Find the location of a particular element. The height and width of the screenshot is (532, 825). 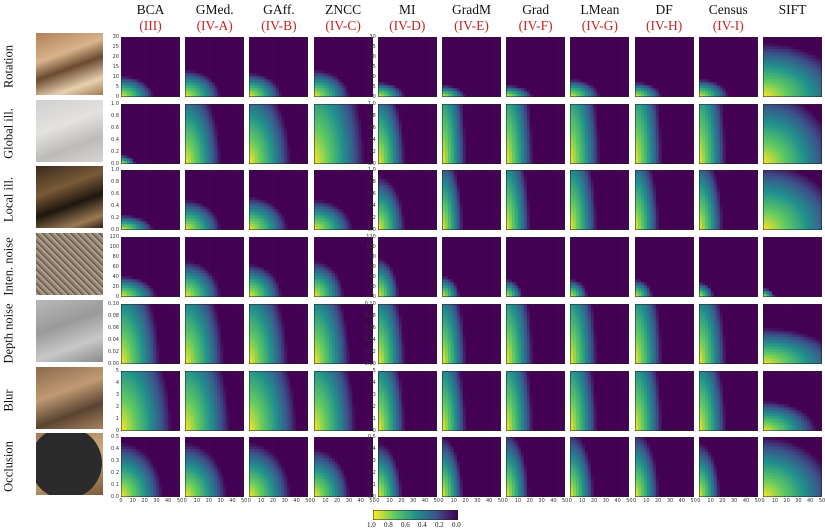

heatmap-grad-rotation is located at coordinates (536, 67).